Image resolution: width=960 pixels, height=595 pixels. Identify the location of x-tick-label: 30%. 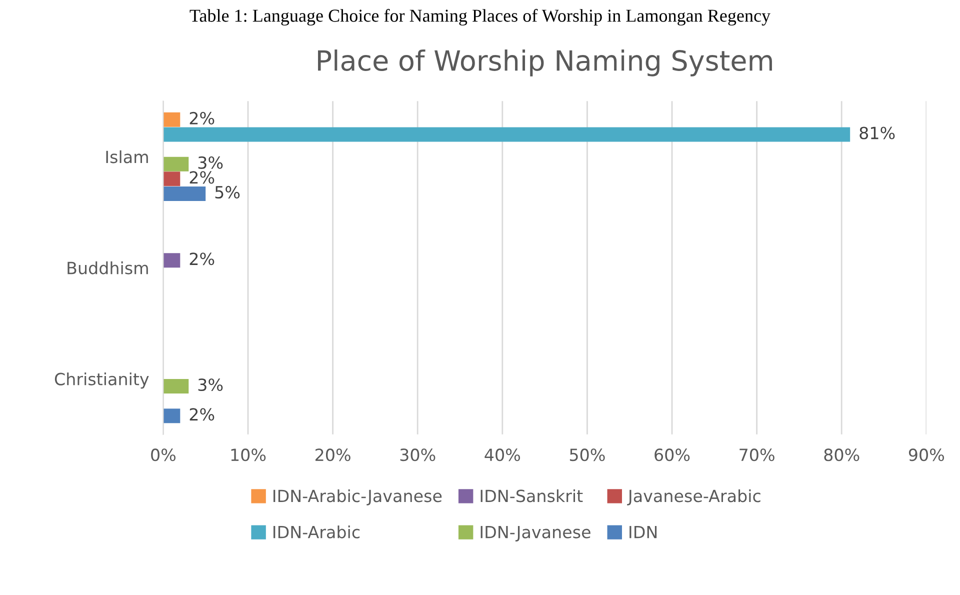
(418, 455).